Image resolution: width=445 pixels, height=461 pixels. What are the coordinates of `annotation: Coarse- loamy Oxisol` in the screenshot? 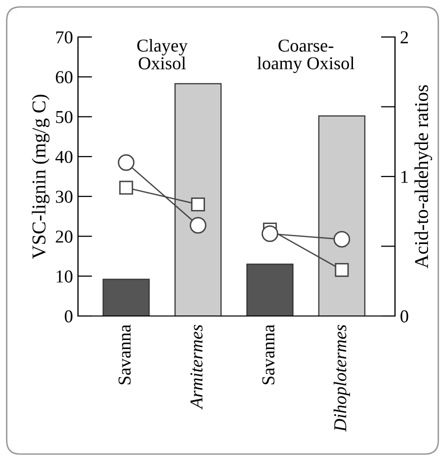 It's located at (305, 57).